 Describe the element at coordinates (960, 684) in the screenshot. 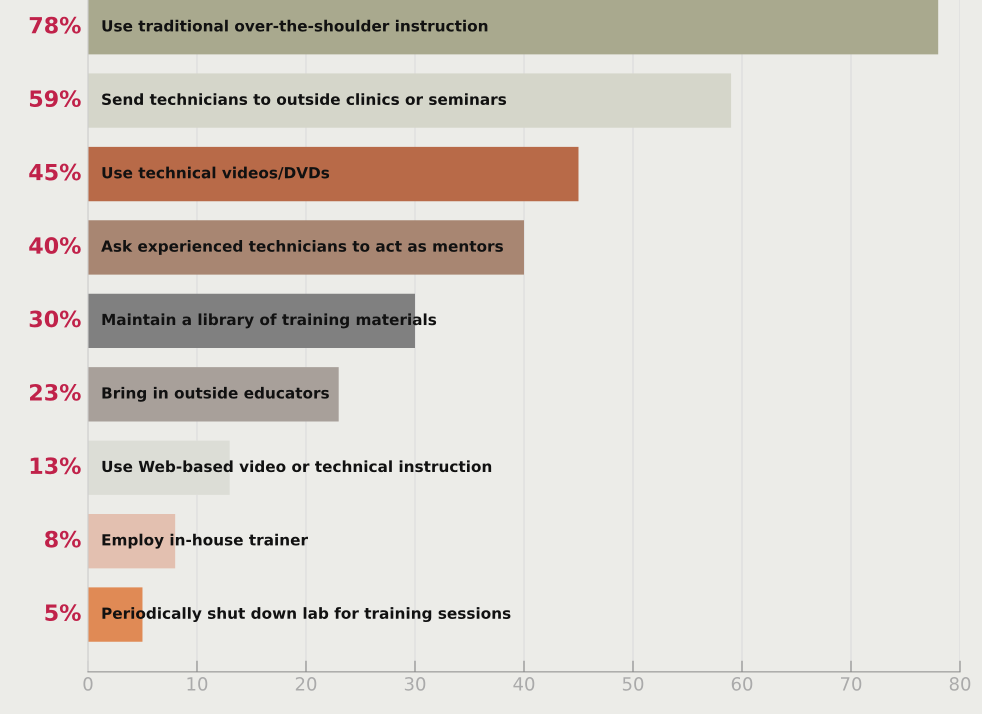

I see `x-tick-label: 80` at that location.